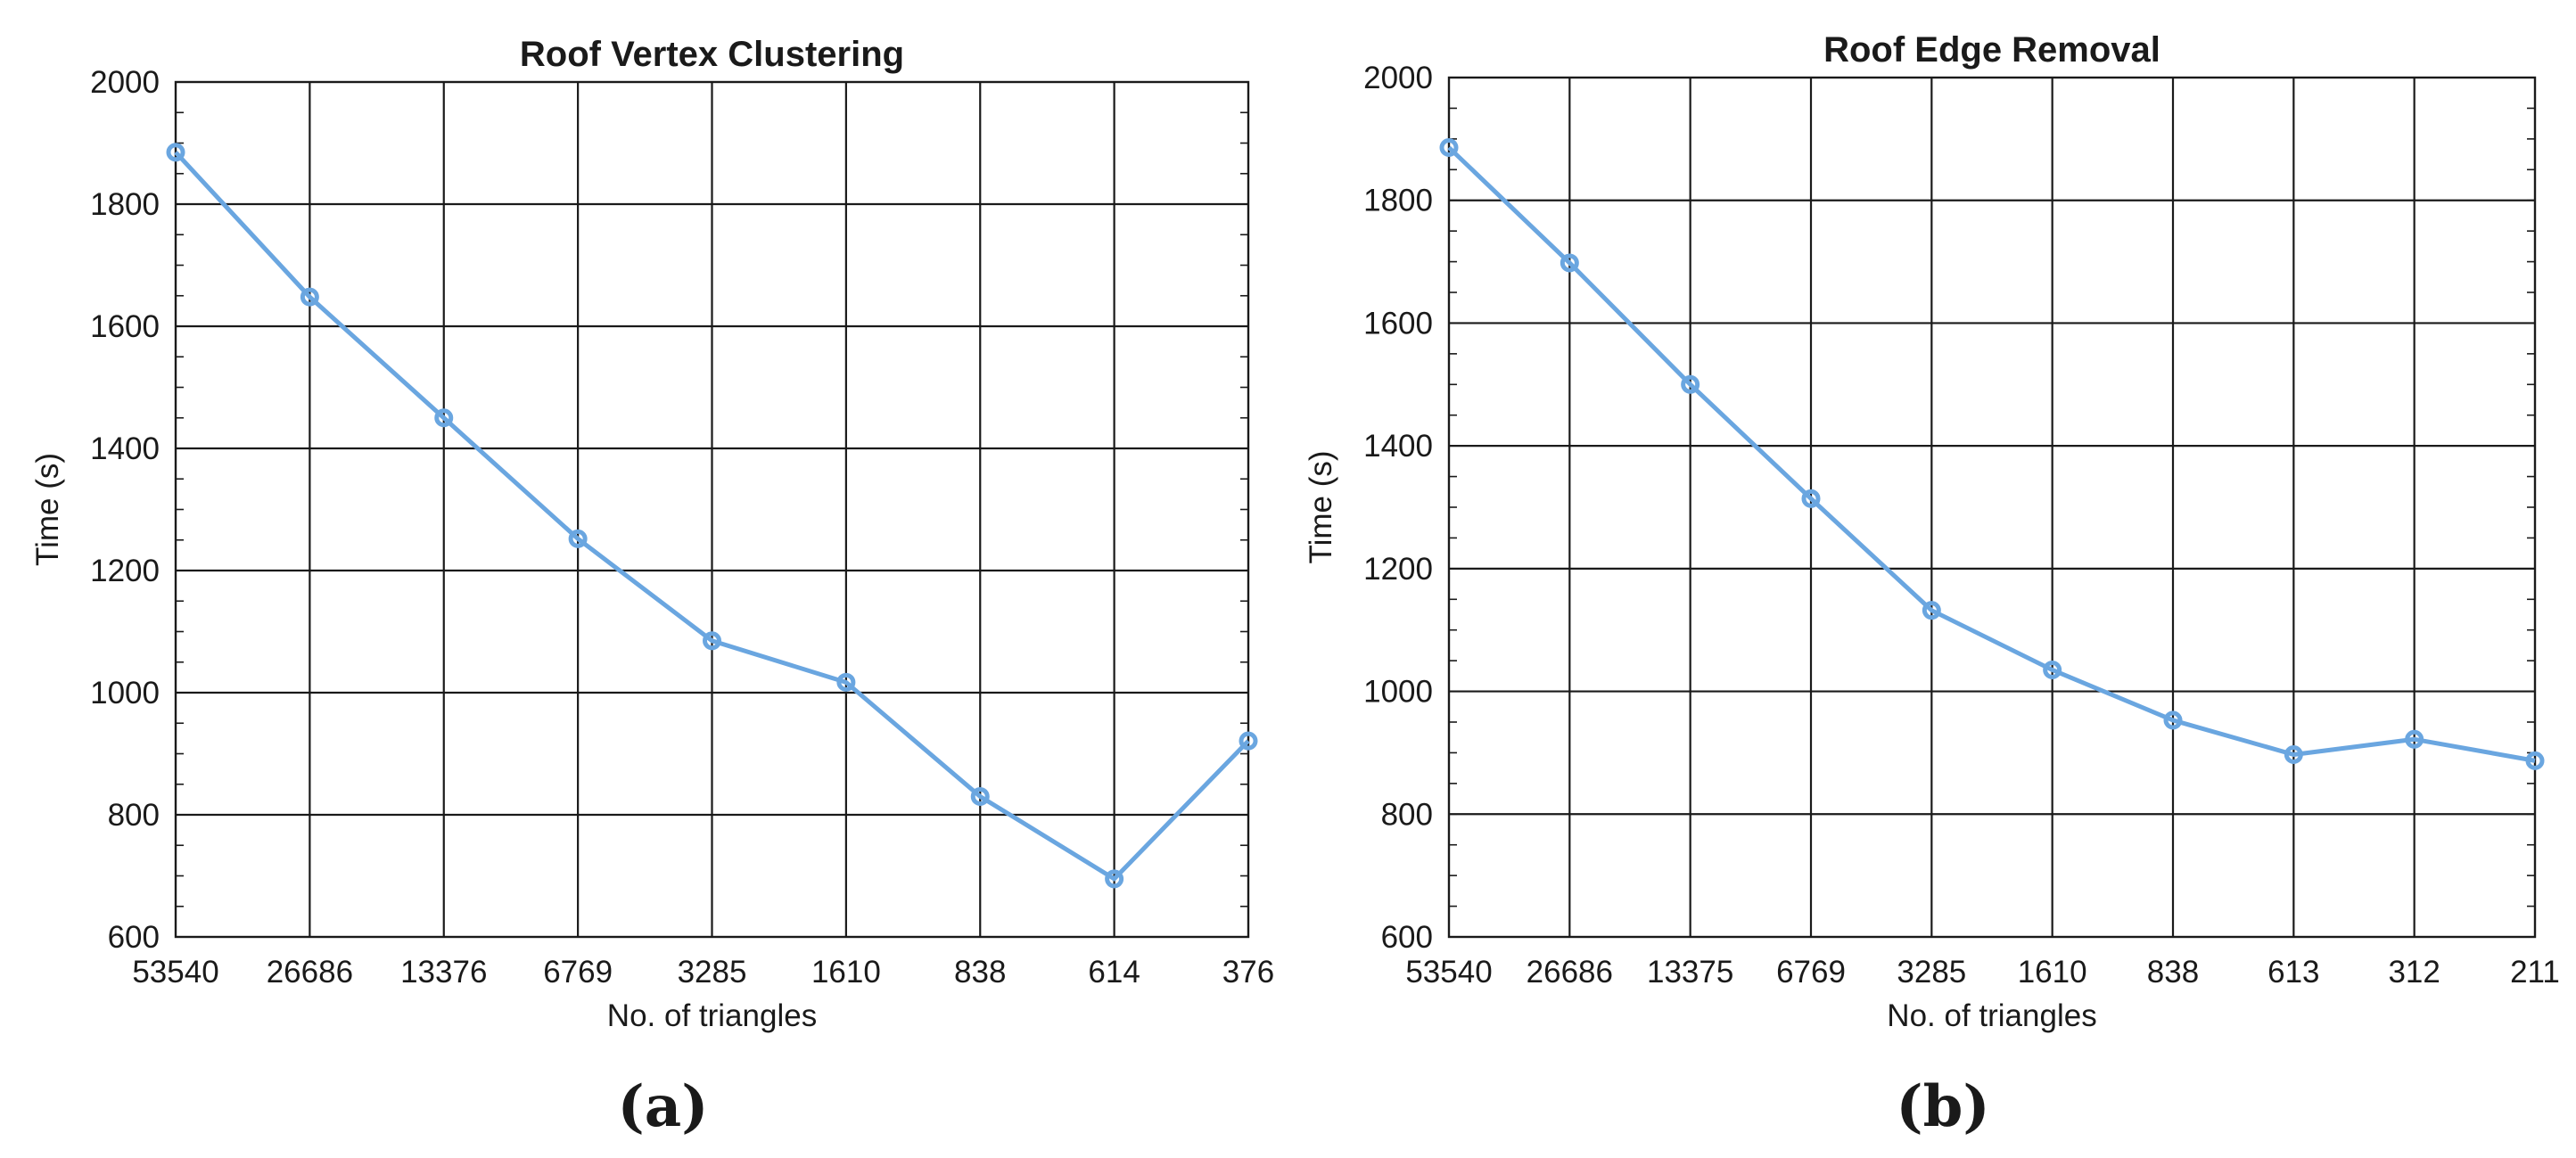 The width and height of the screenshot is (2576, 1158). I want to click on chart-b-x-tick-label: 838, so click(2173, 972).